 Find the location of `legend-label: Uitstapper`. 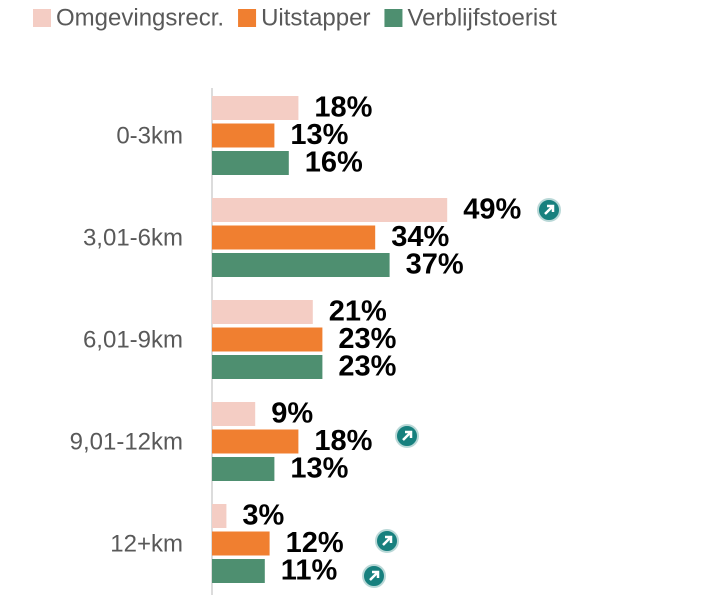

legend-label: Uitstapper is located at coordinates (315, 17).